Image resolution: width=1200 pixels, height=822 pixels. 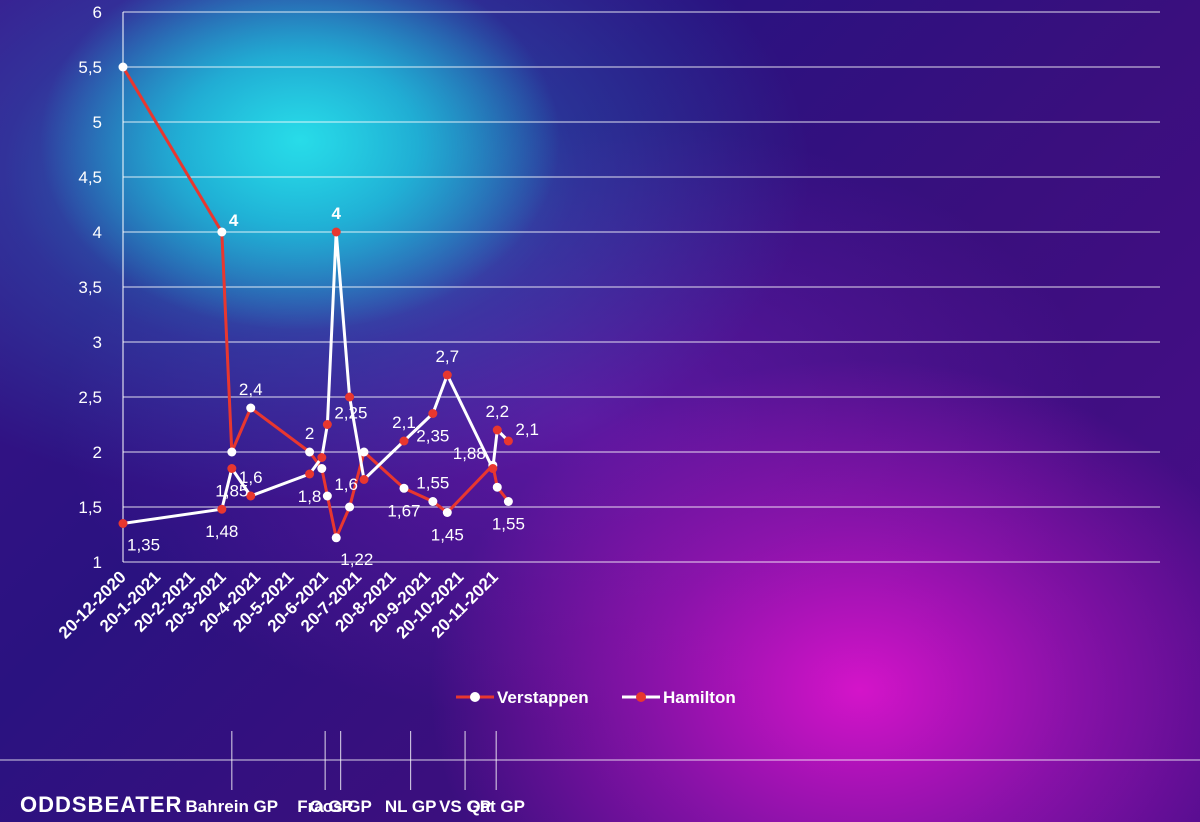 What do you see at coordinates (641, 697) in the screenshot?
I see `legend-marker-hamilton` at bounding box center [641, 697].